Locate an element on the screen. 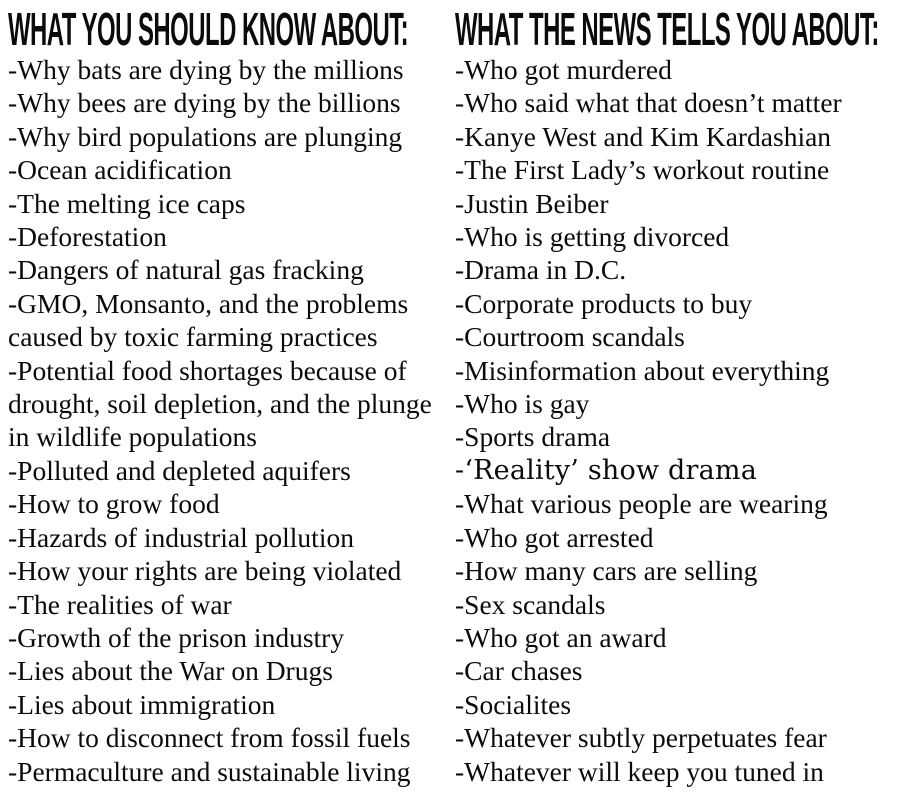  list-item: -The melting ice caps is located at coordinates (127, 203).